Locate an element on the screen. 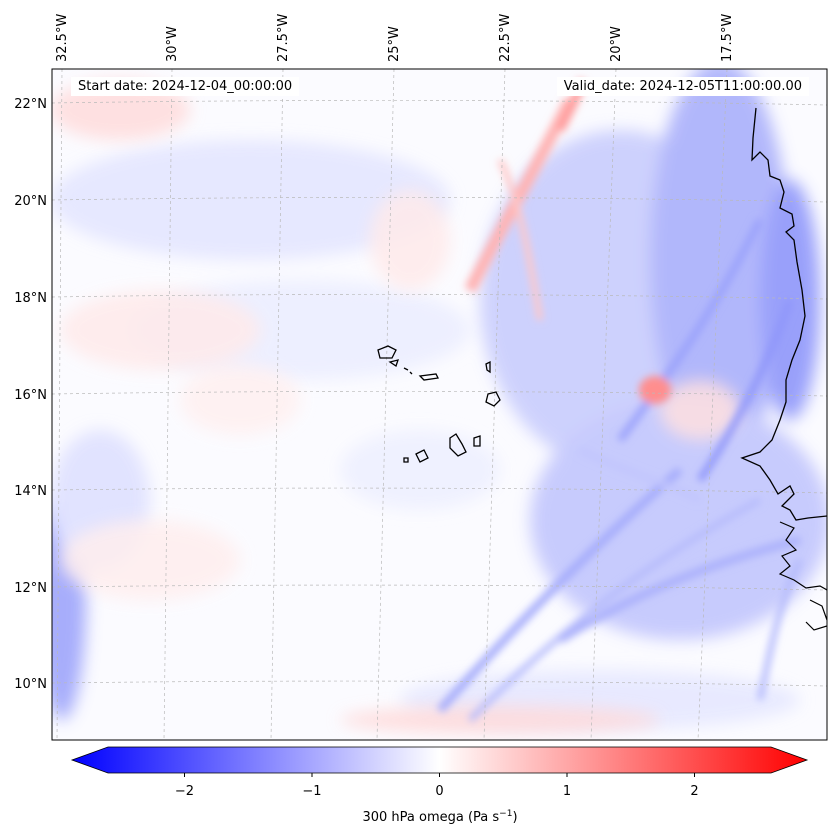  start-date-label: Start date: 2024-12-04_00:00:00 is located at coordinates (185, 86).